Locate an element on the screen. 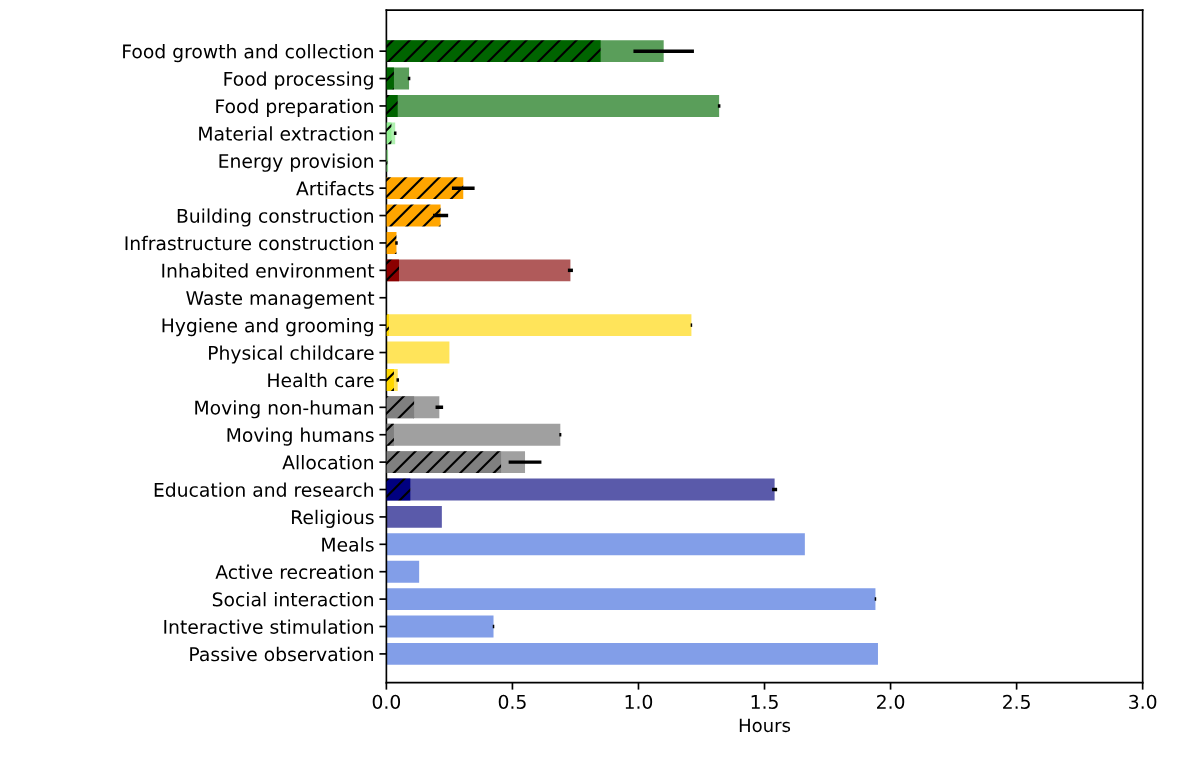 Image resolution: width=1178 pixels, height=774 pixels. x-tick-label: 1.5 is located at coordinates (764, 702).